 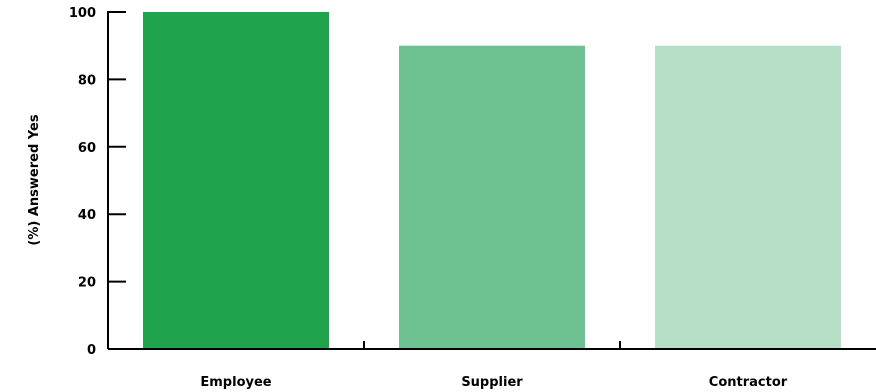 I want to click on y-axis-title: (%) Answered Yes, so click(x=34, y=179).